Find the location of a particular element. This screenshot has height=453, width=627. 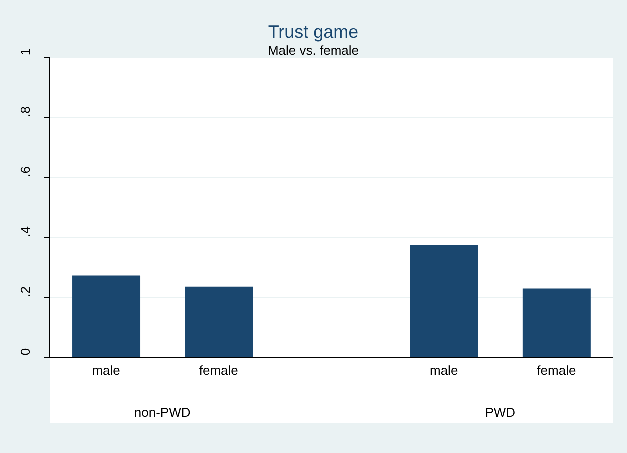

y-tick-label: .4 is located at coordinates (25, 232).